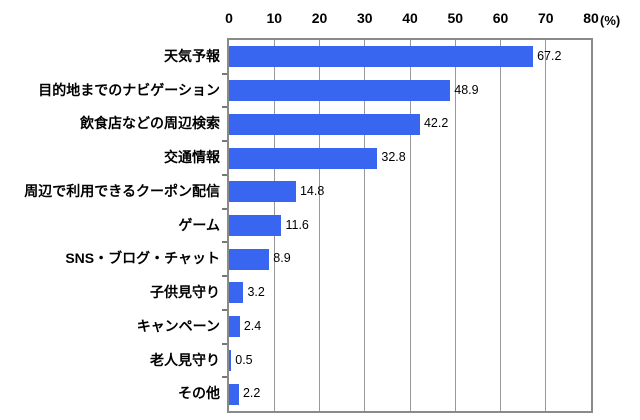 This screenshot has width=640, height=420. What do you see at coordinates (185, 292) in the screenshot?
I see `category-label: 子供見守り` at bounding box center [185, 292].